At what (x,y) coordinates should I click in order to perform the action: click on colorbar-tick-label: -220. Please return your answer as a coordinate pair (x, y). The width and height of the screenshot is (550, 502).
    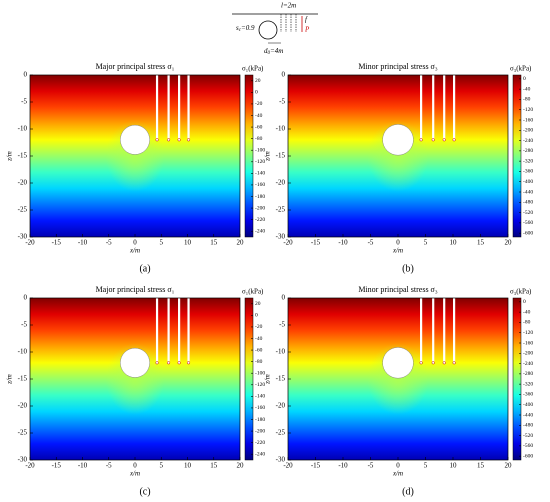
    Looking at the image, I should click on (260, 220).